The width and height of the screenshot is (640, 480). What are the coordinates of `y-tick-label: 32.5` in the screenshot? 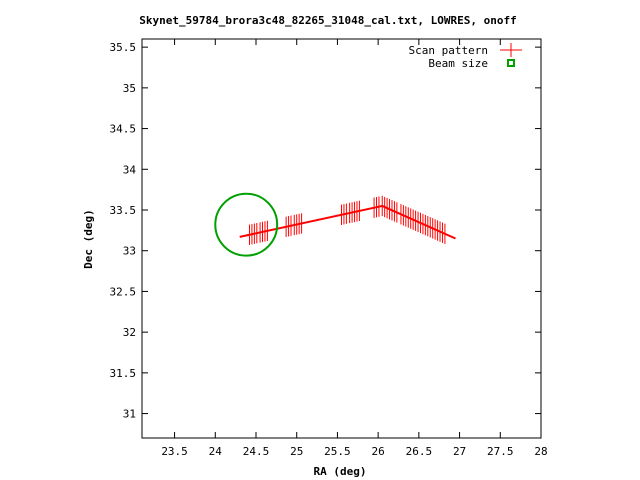 It's located at (123, 291).